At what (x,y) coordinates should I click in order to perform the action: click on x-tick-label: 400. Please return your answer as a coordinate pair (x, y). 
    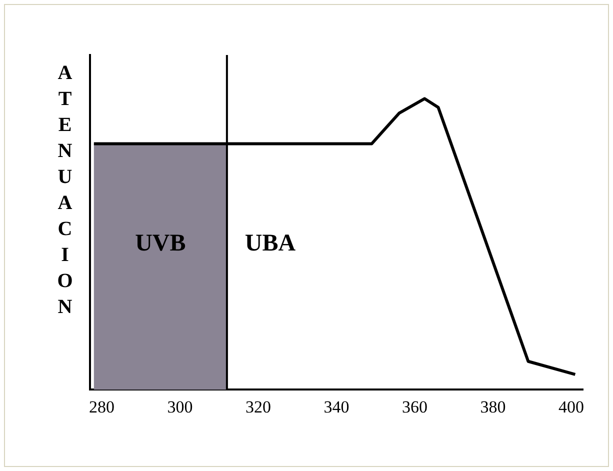
    Looking at the image, I should click on (571, 406).